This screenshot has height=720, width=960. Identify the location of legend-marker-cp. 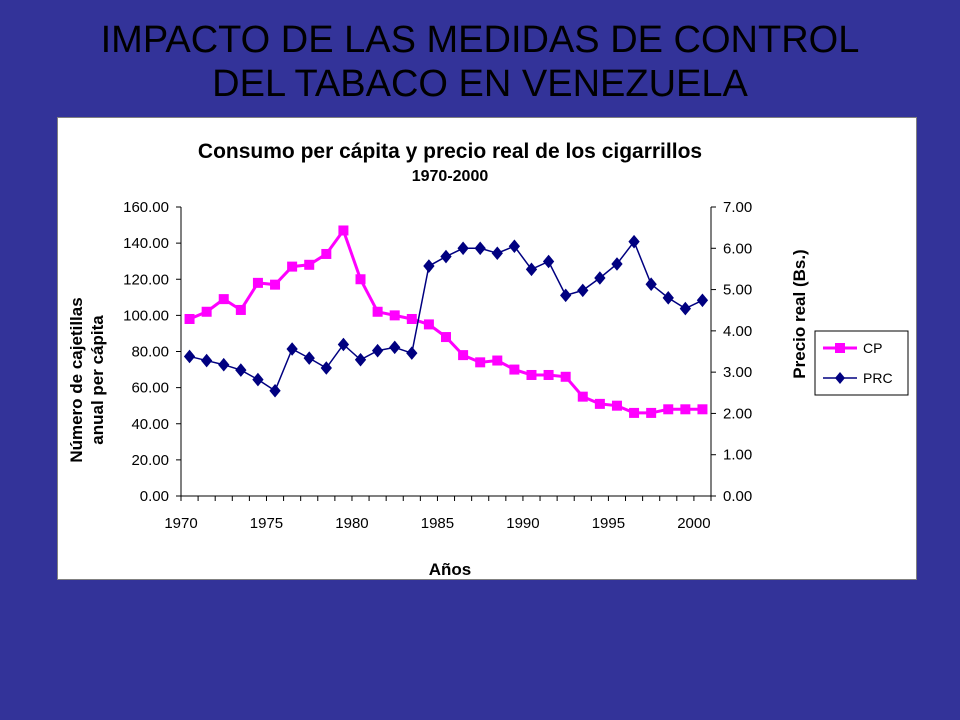
(840, 348).